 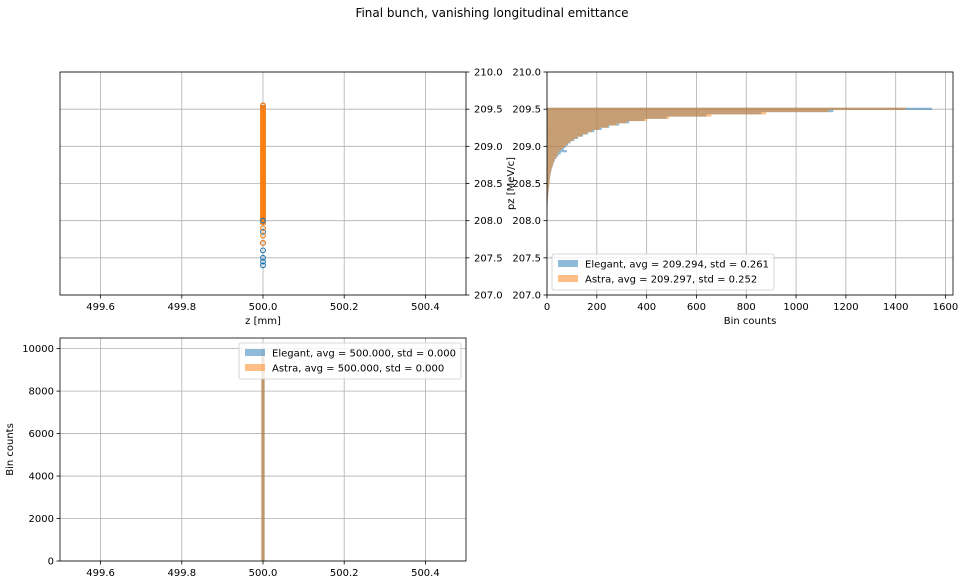 I want to click on legend-entry: Elegant, avg = 500.000, std = 0.000, so click(x=364, y=354).